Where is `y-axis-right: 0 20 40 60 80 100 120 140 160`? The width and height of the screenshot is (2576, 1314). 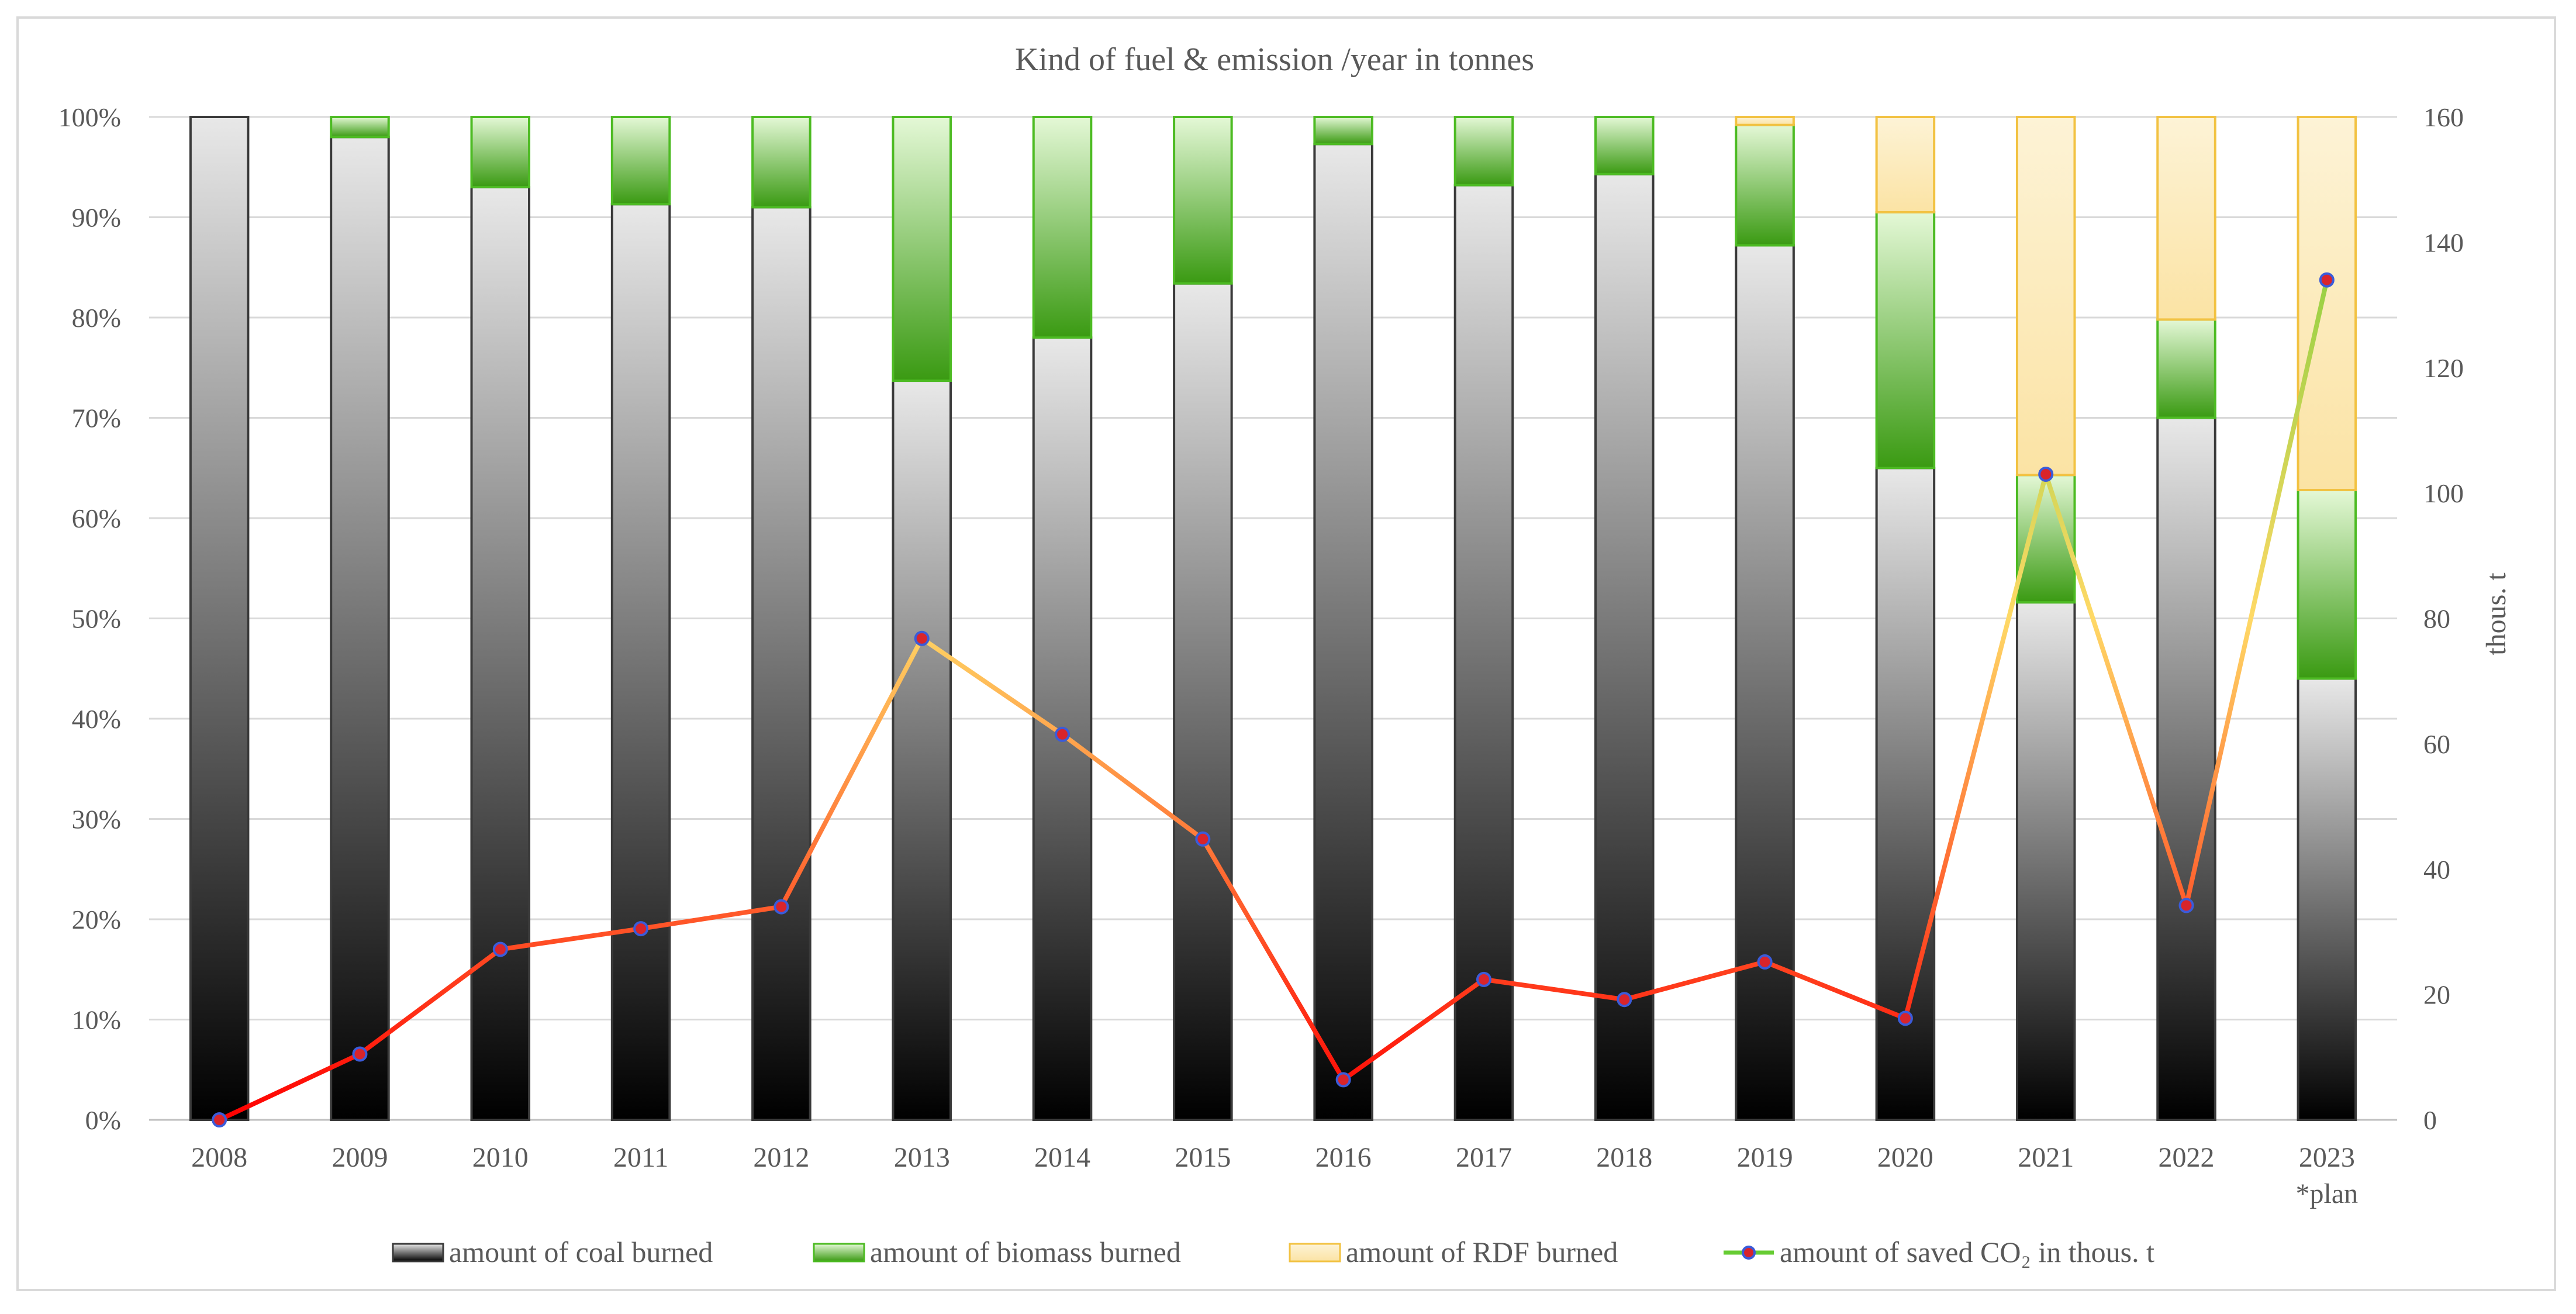 y-axis-right: 0 20 40 60 80 100 120 140 160 is located at coordinates (2443, 619).